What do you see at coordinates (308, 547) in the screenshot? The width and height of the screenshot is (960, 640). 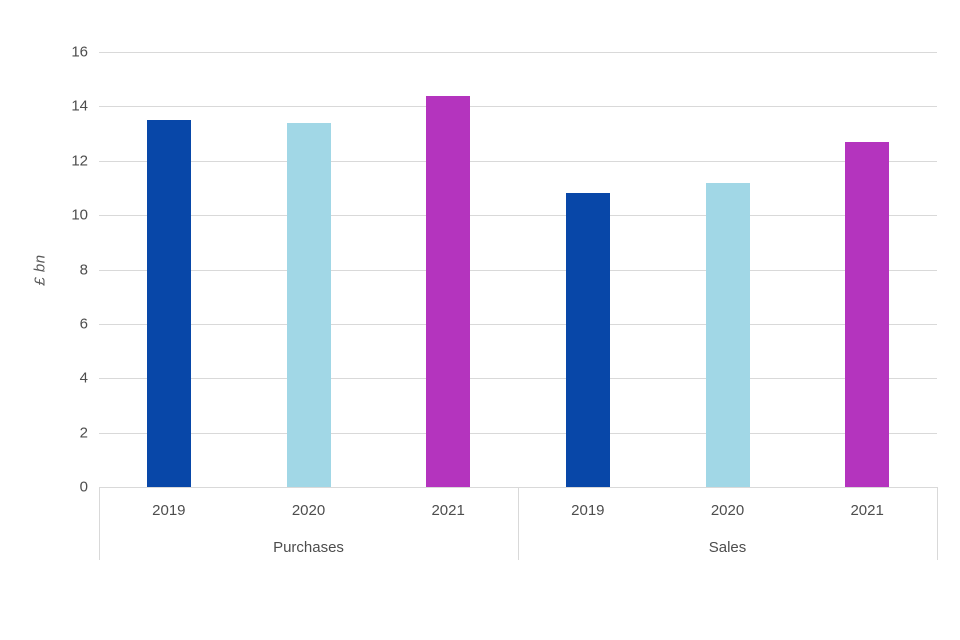 I see `group-label-purchases: Purchases` at bounding box center [308, 547].